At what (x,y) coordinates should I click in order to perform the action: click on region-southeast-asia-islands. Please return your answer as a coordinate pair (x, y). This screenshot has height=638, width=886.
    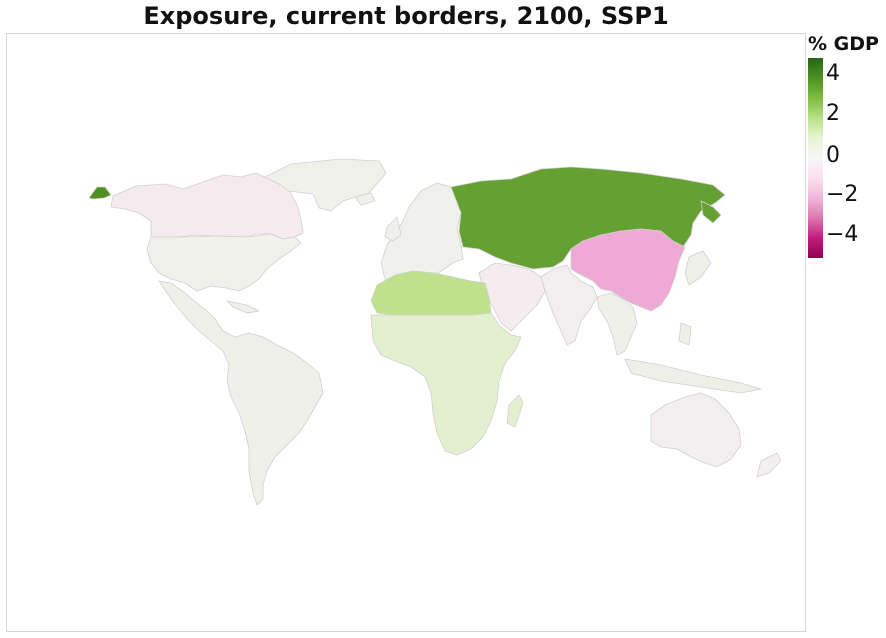
    Looking at the image, I should click on (693, 376).